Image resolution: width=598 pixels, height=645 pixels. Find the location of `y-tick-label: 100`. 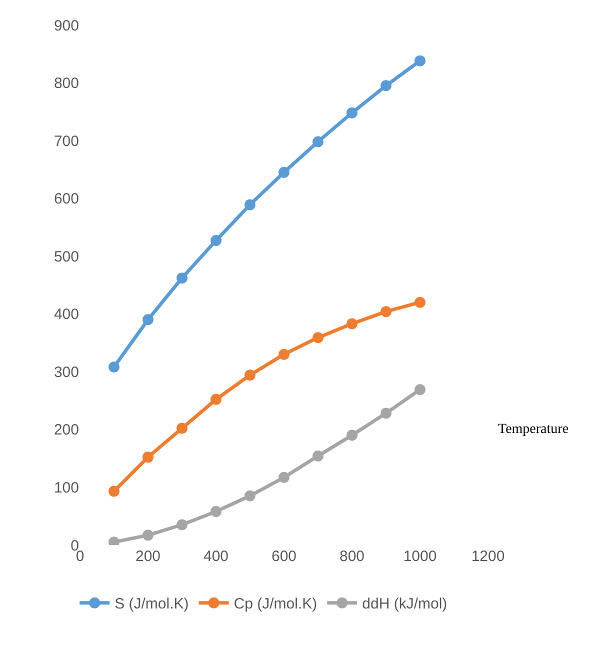

y-tick-label: 100 is located at coordinates (66, 487).